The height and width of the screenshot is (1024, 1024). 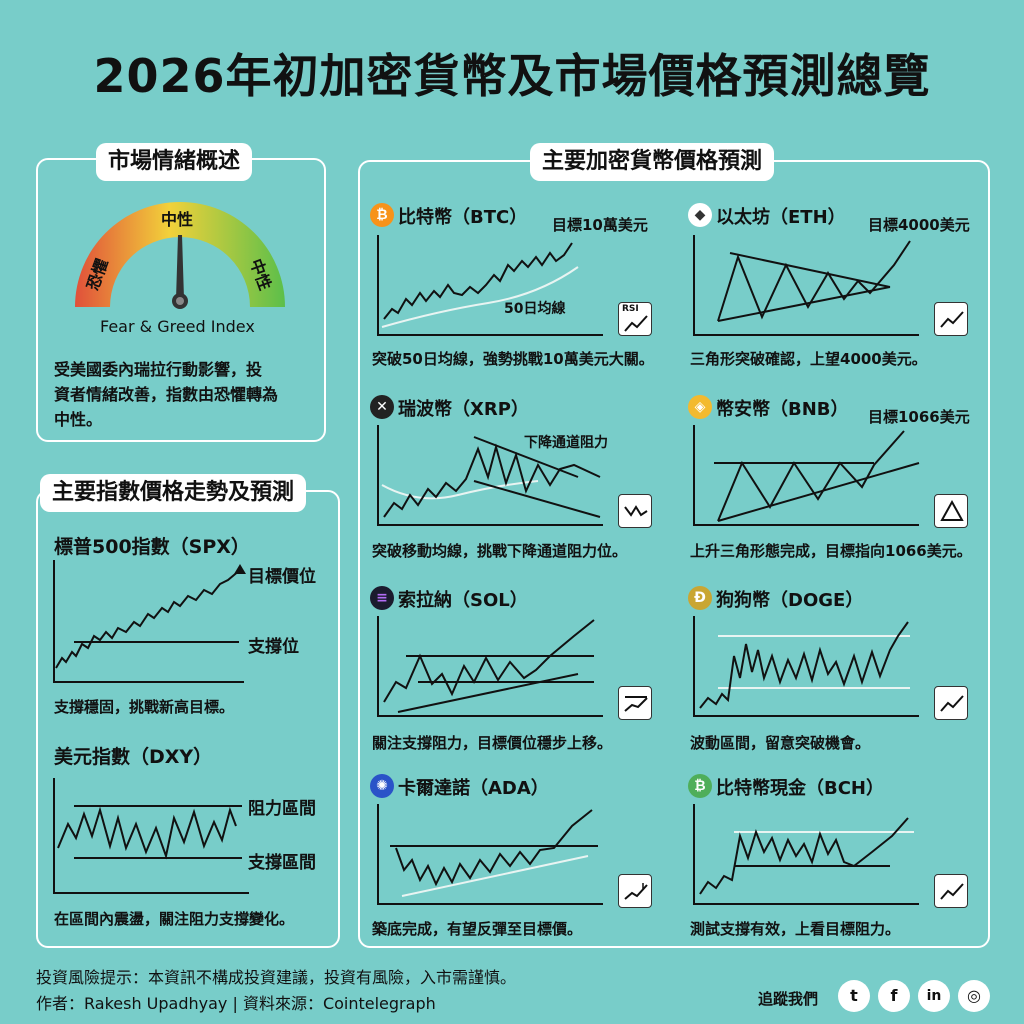 What do you see at coordinates (282, 863) in the screenshot?
I see `dxy-support-label: 支撐區間` at bounding box center [282, 863].